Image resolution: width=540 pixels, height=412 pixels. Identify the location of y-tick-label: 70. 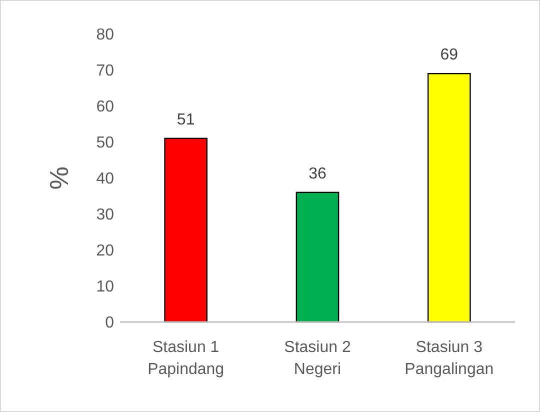
(105, 71).